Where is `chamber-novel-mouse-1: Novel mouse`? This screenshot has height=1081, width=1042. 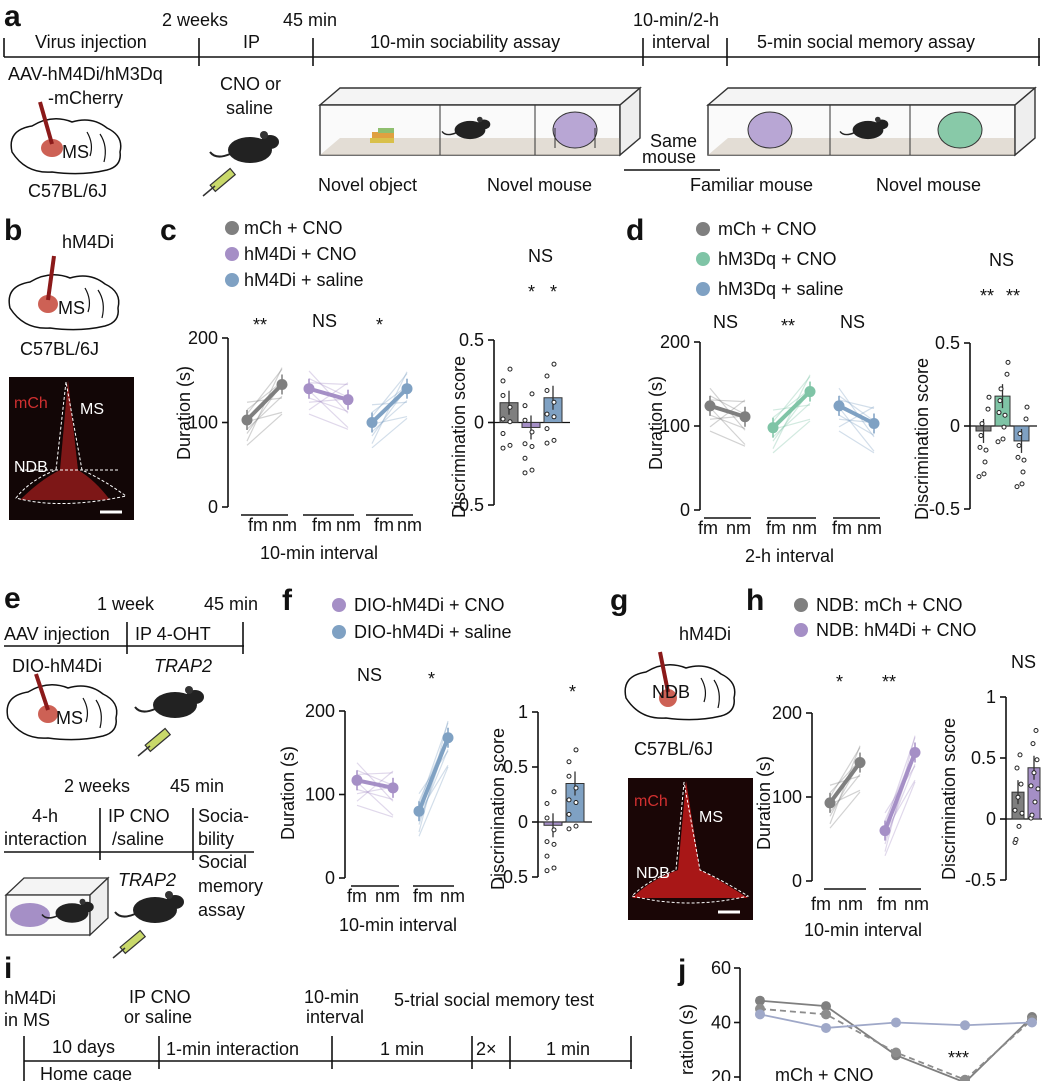 chamber-novel-mouse-1: Novel mouse is located at coordinates (539, 185).